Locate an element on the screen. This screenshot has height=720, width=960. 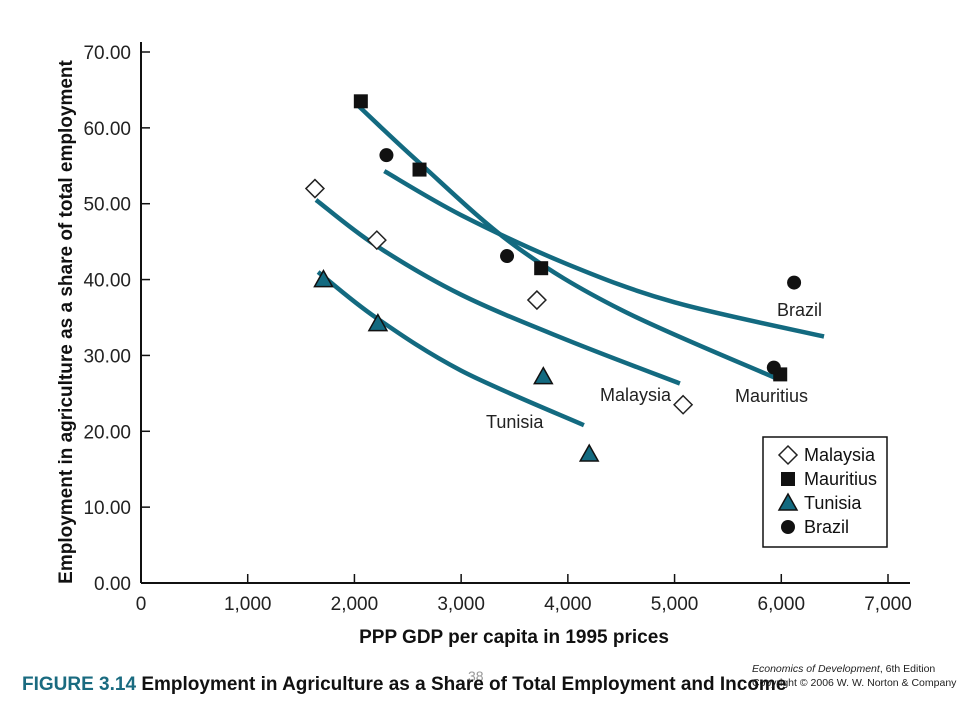
legend-label-mauritius: Mauritius is located at coordinates (840, 479).